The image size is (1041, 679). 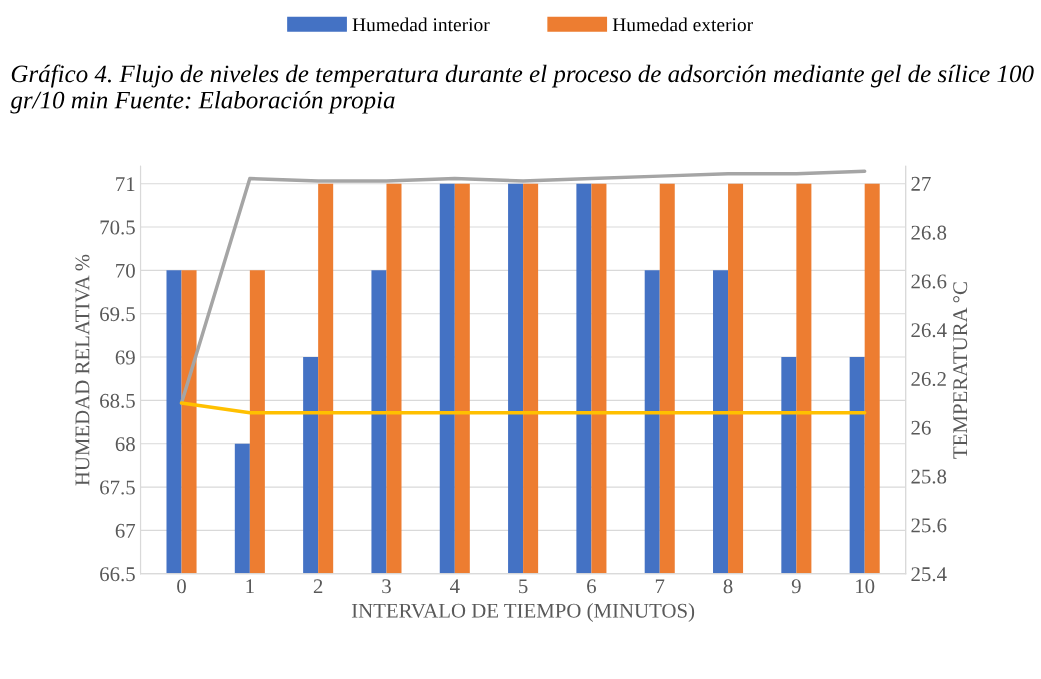 I want to click on y2-tick-label: 26.2, so click(x=928, y=379).